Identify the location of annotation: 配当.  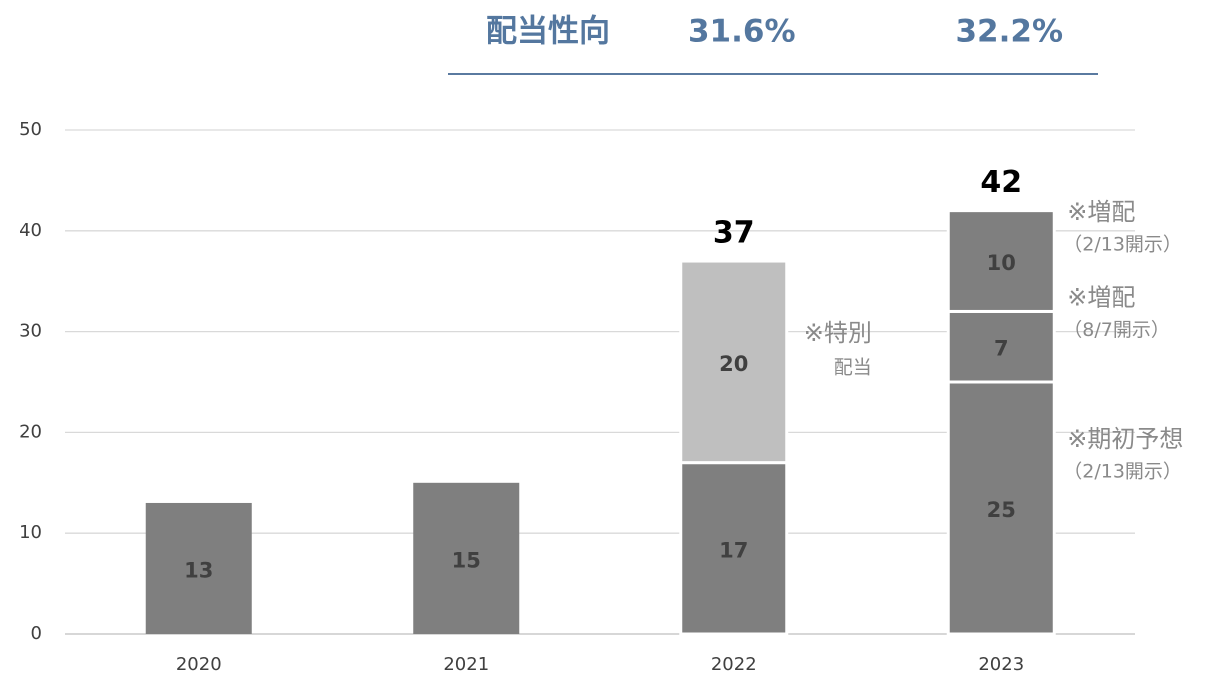
(853, 367).